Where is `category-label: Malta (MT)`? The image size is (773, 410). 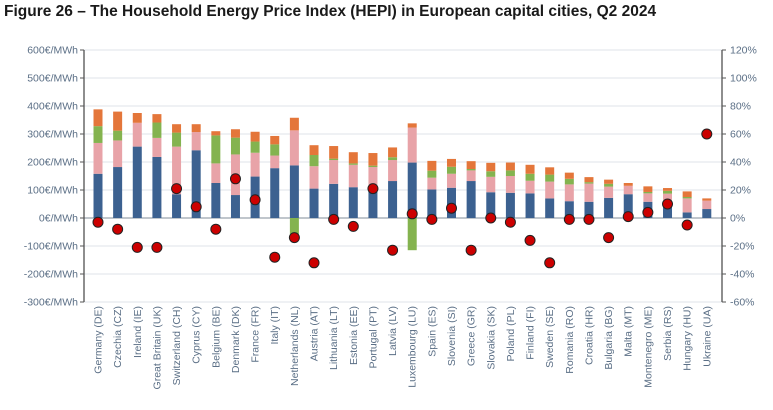
category-label: Malta (MT) is located at coordinates (629, 331).